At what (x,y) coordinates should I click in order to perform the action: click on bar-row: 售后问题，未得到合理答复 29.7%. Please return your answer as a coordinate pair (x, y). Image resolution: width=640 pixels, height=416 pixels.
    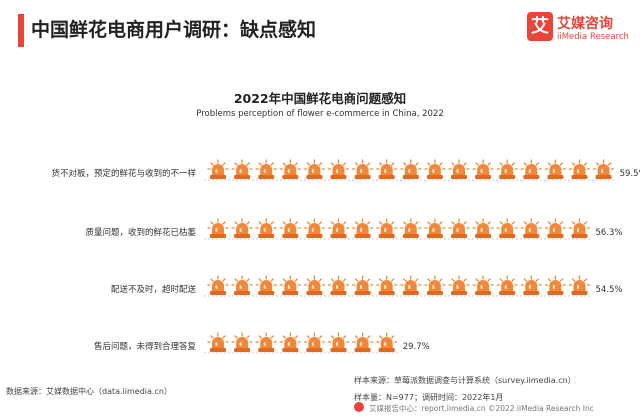
    Looking at the image, I should click on (262, 343).